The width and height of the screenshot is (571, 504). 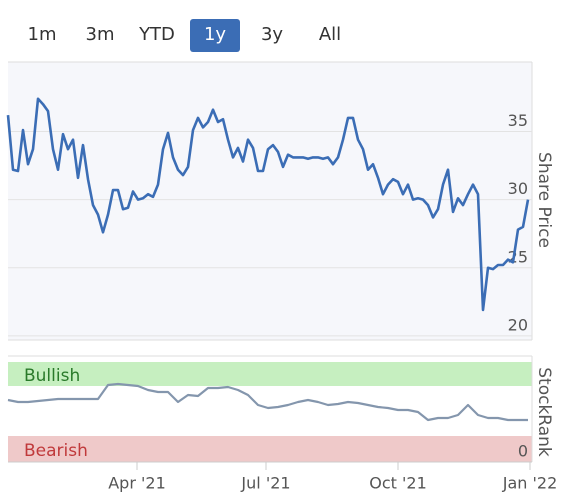 I want to click on y-tick-label: 25, so click(x=518, y=256).